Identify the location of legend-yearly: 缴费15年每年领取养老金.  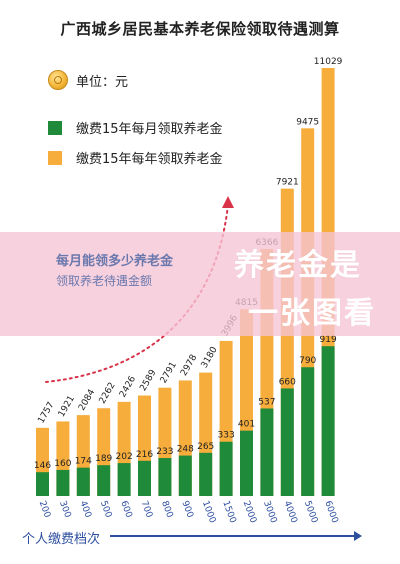
(135, 157).